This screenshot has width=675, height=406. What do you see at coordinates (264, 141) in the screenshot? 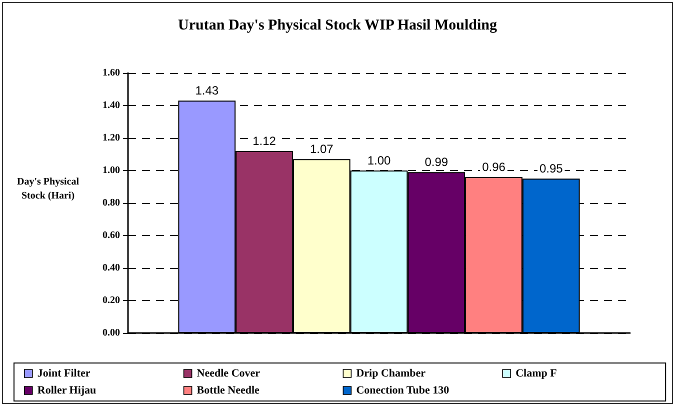
I see `data-label: 1.12` at bounding box center [264, 141].